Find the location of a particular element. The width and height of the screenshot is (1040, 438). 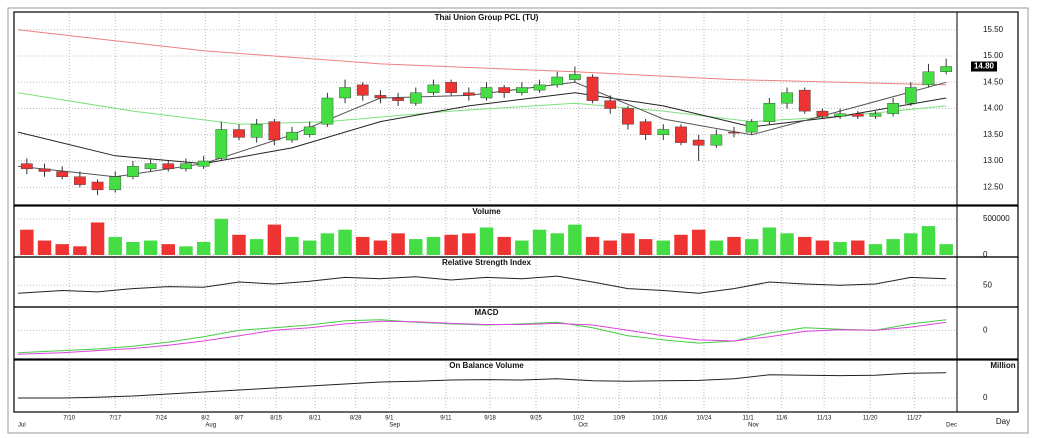

y-tick-label: 12.50 is located at coordinates (993, 186).